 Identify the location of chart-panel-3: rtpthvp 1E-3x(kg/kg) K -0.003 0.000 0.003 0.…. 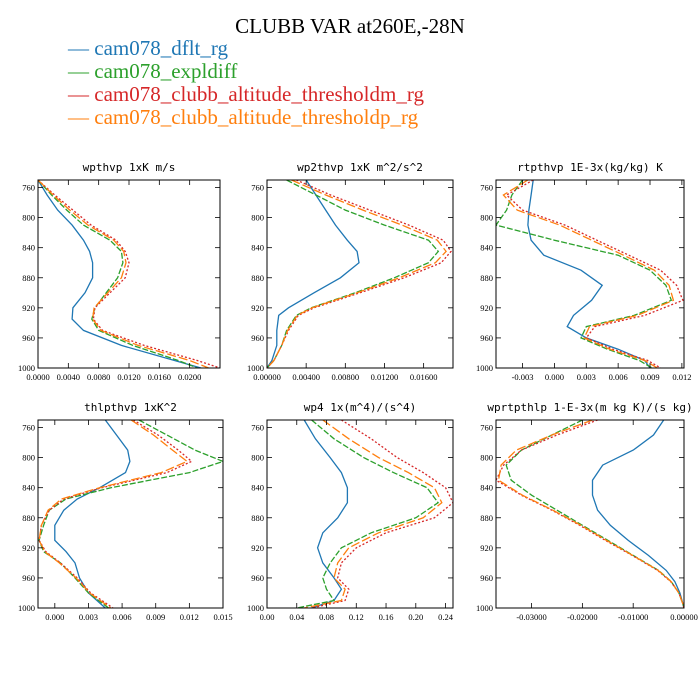
(583, 271).